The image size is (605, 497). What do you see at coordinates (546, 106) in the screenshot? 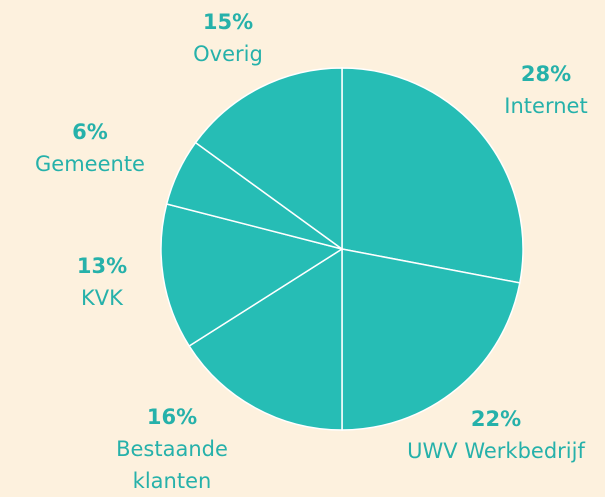
I see `category-label: Internet` at bounding box center [546, 106].